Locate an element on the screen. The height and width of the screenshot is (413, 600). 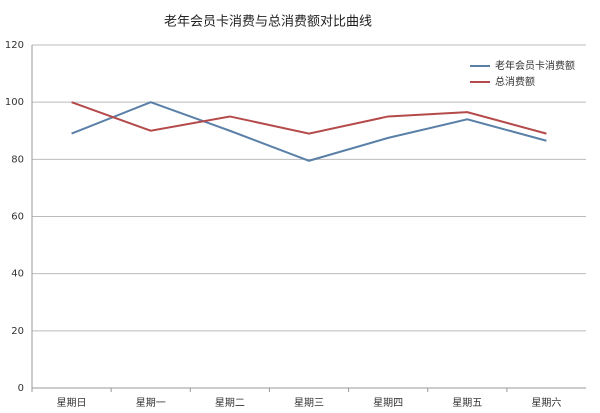
x-tick-label: 星期一 is located at coordinates (151, 403).